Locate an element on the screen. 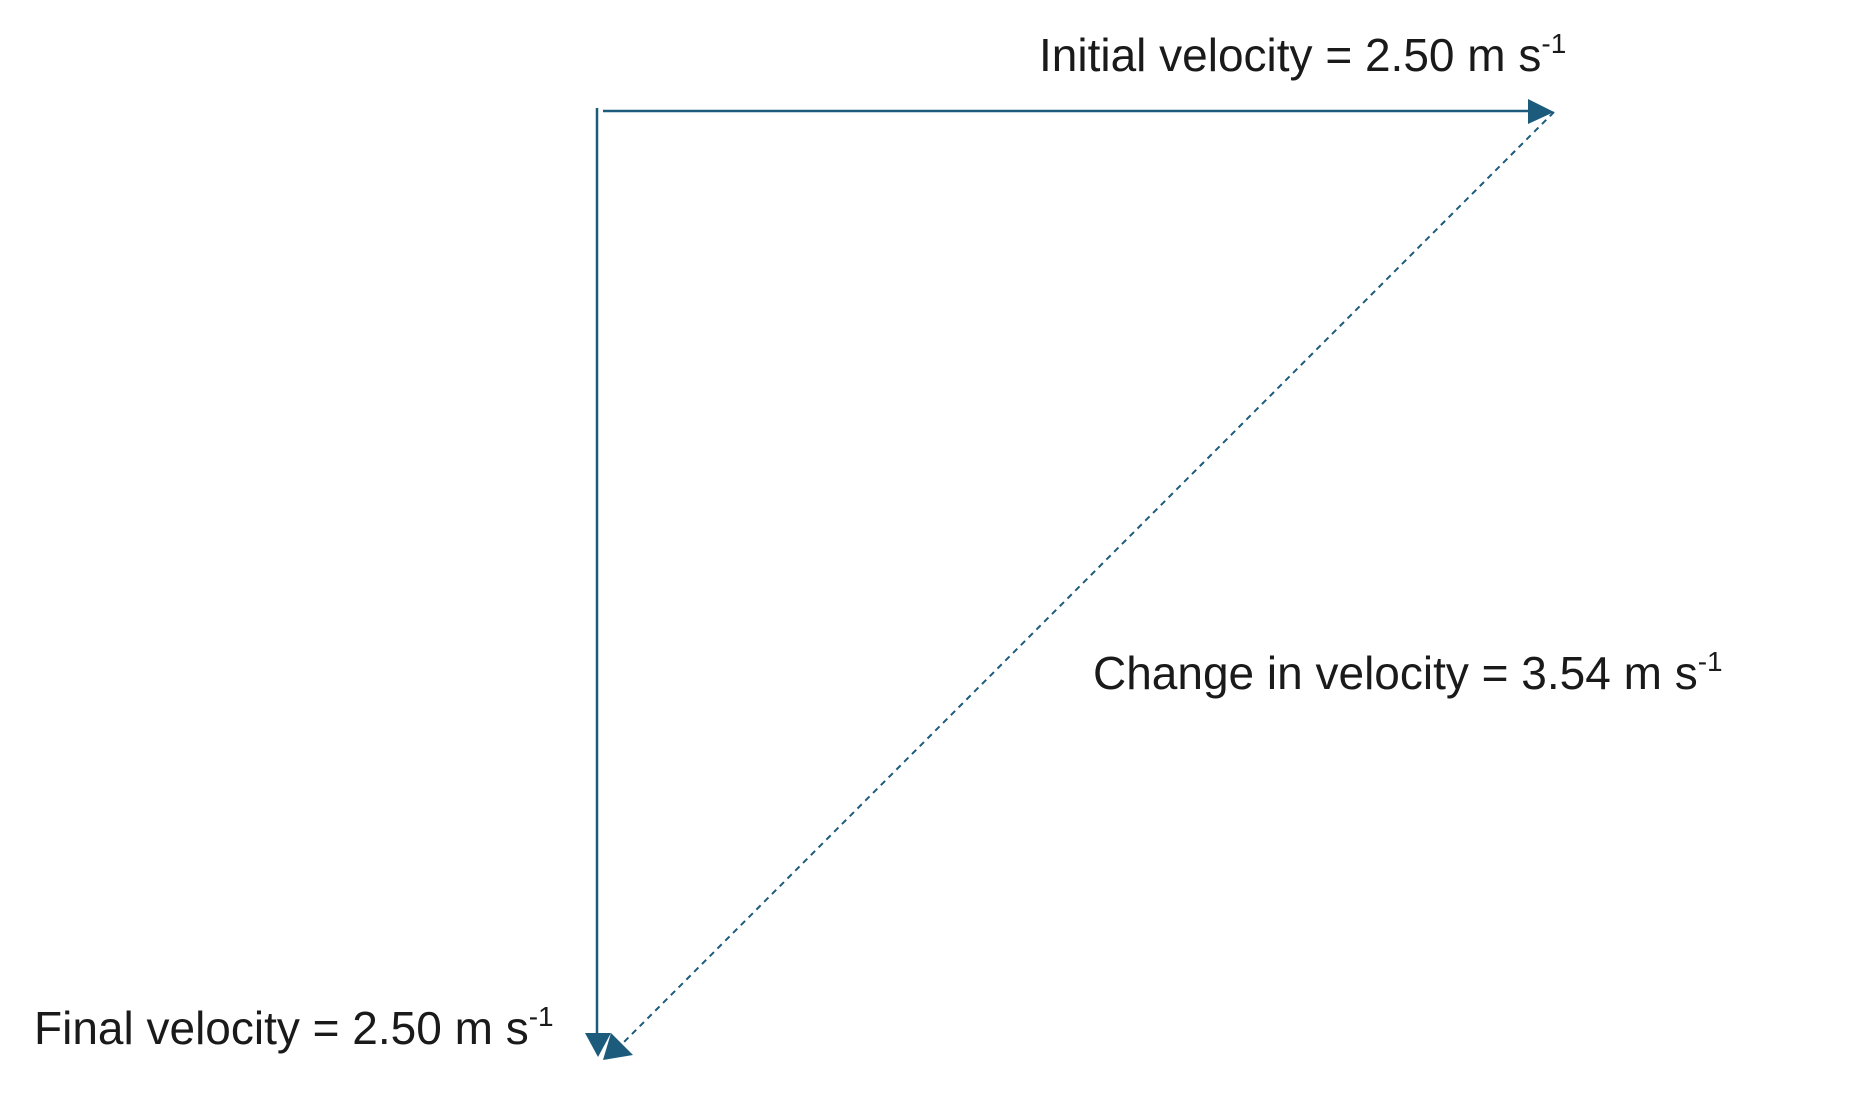 The width and height of the screenshot is (1874, 1104). initial-velocity-text: Initial velocity = 2.50 m s is located at coordinates (1290, 55).